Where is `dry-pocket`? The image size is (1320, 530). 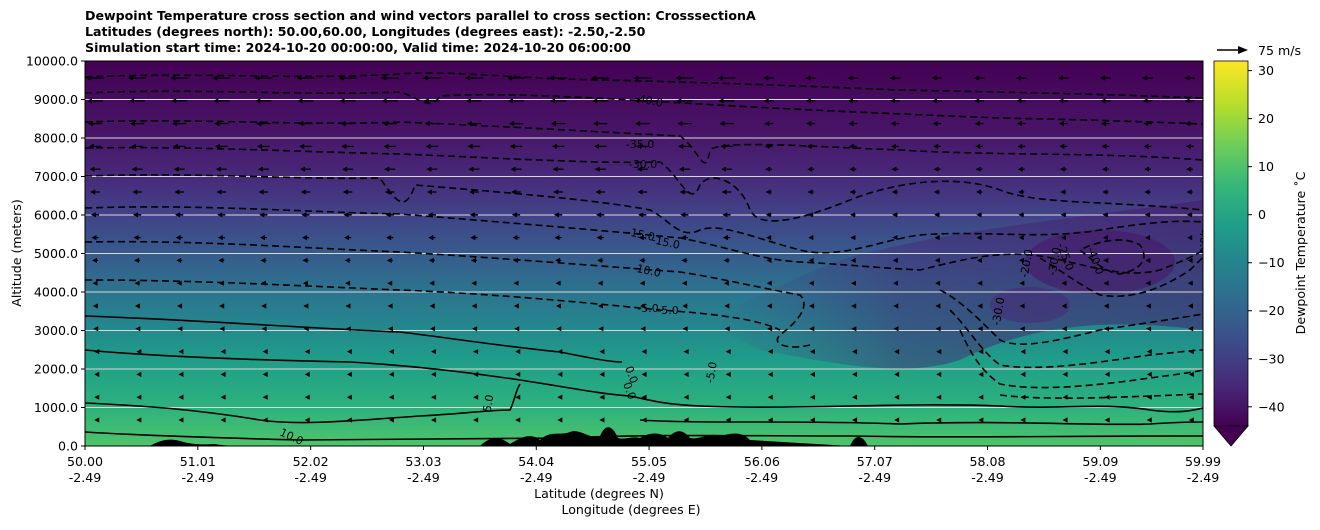 dry-pocket is located at coordinates (1100, 262).